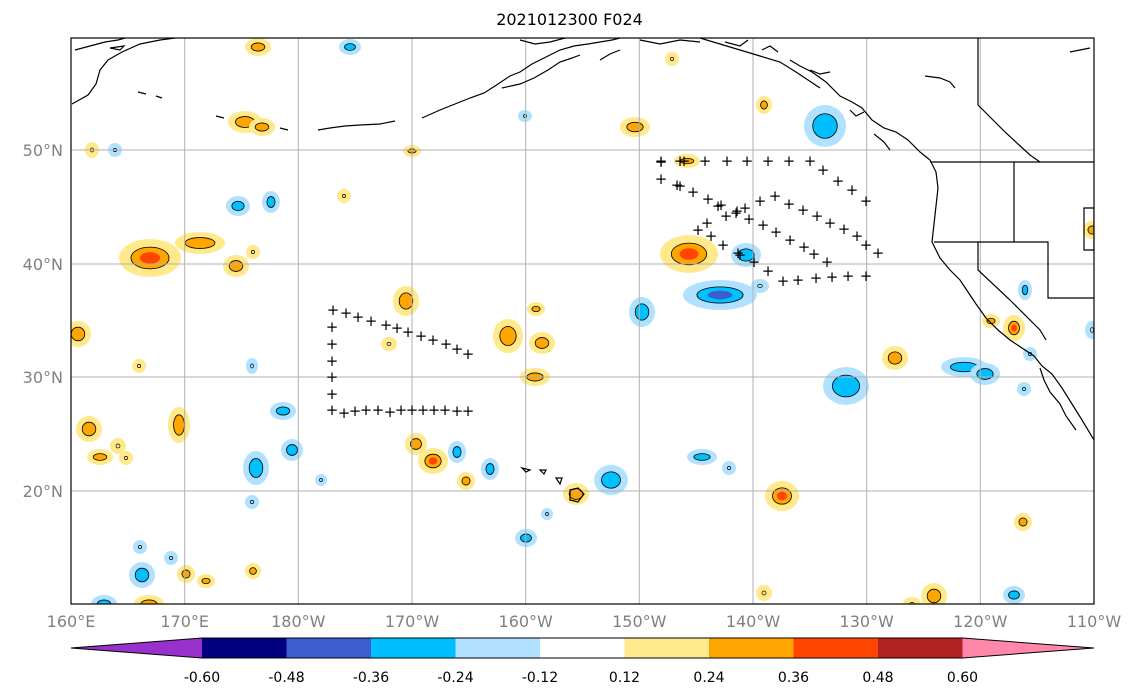 The width and height of the screenshot is (1139, 698). What do you see at coordinates (455, 678) in the screenshot?
I see `colorbar-label: -0.24` at bounding box center [455, 678].